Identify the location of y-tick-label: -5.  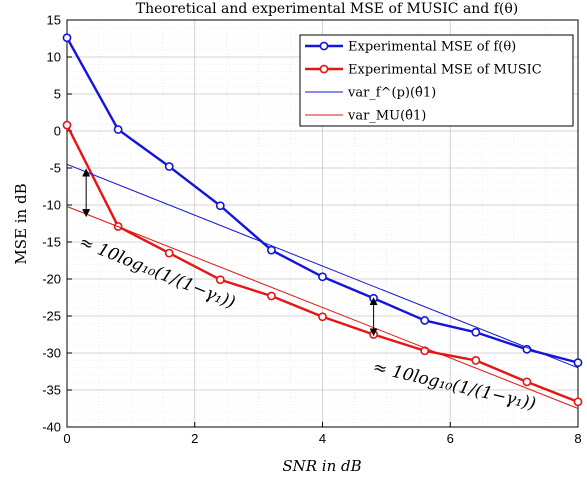
(55, 168).